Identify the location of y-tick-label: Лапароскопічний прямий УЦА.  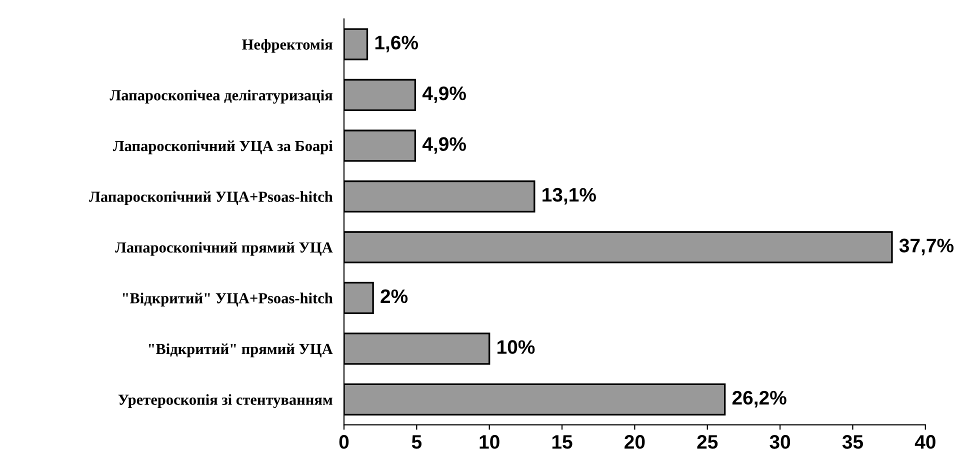
(224, 249).